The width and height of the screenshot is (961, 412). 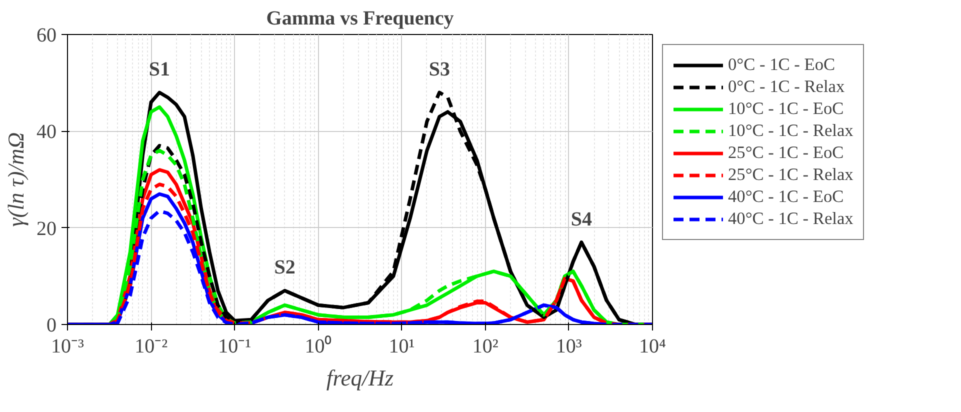 I want to click on y-tick-label: 0, so click(x=51, y=325).